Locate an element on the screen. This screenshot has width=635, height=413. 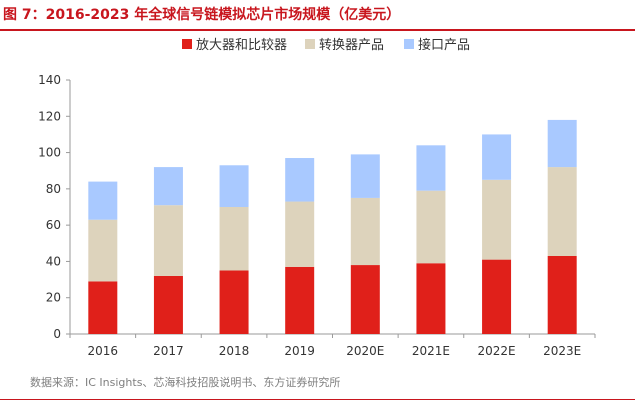
x-tick-label: 2021E is located at coordinates (431, 351).